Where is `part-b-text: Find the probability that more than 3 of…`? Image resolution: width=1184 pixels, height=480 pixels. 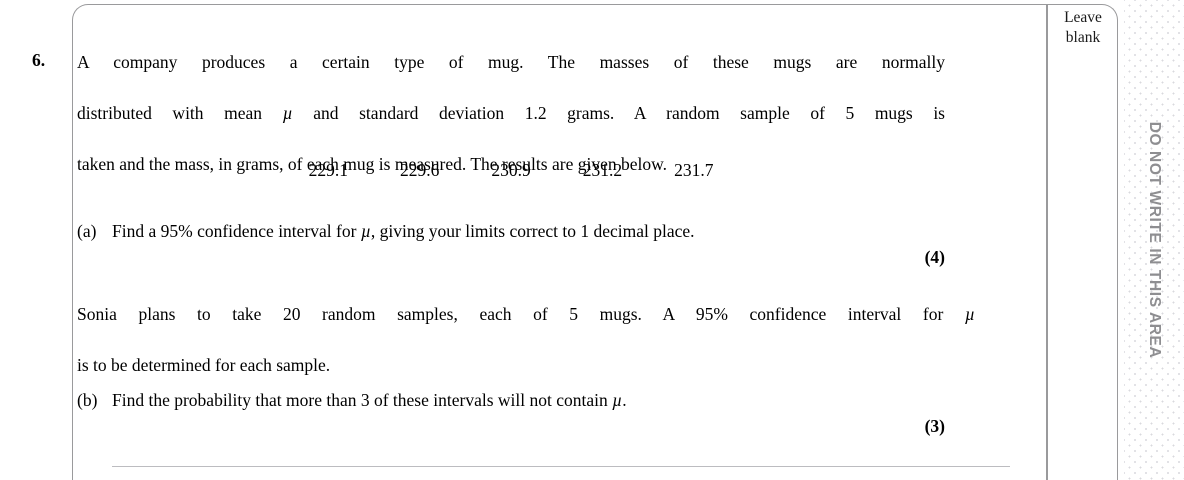 part-b-text: Find the probability that more than 3 of… is located at coordinates (369, 400).